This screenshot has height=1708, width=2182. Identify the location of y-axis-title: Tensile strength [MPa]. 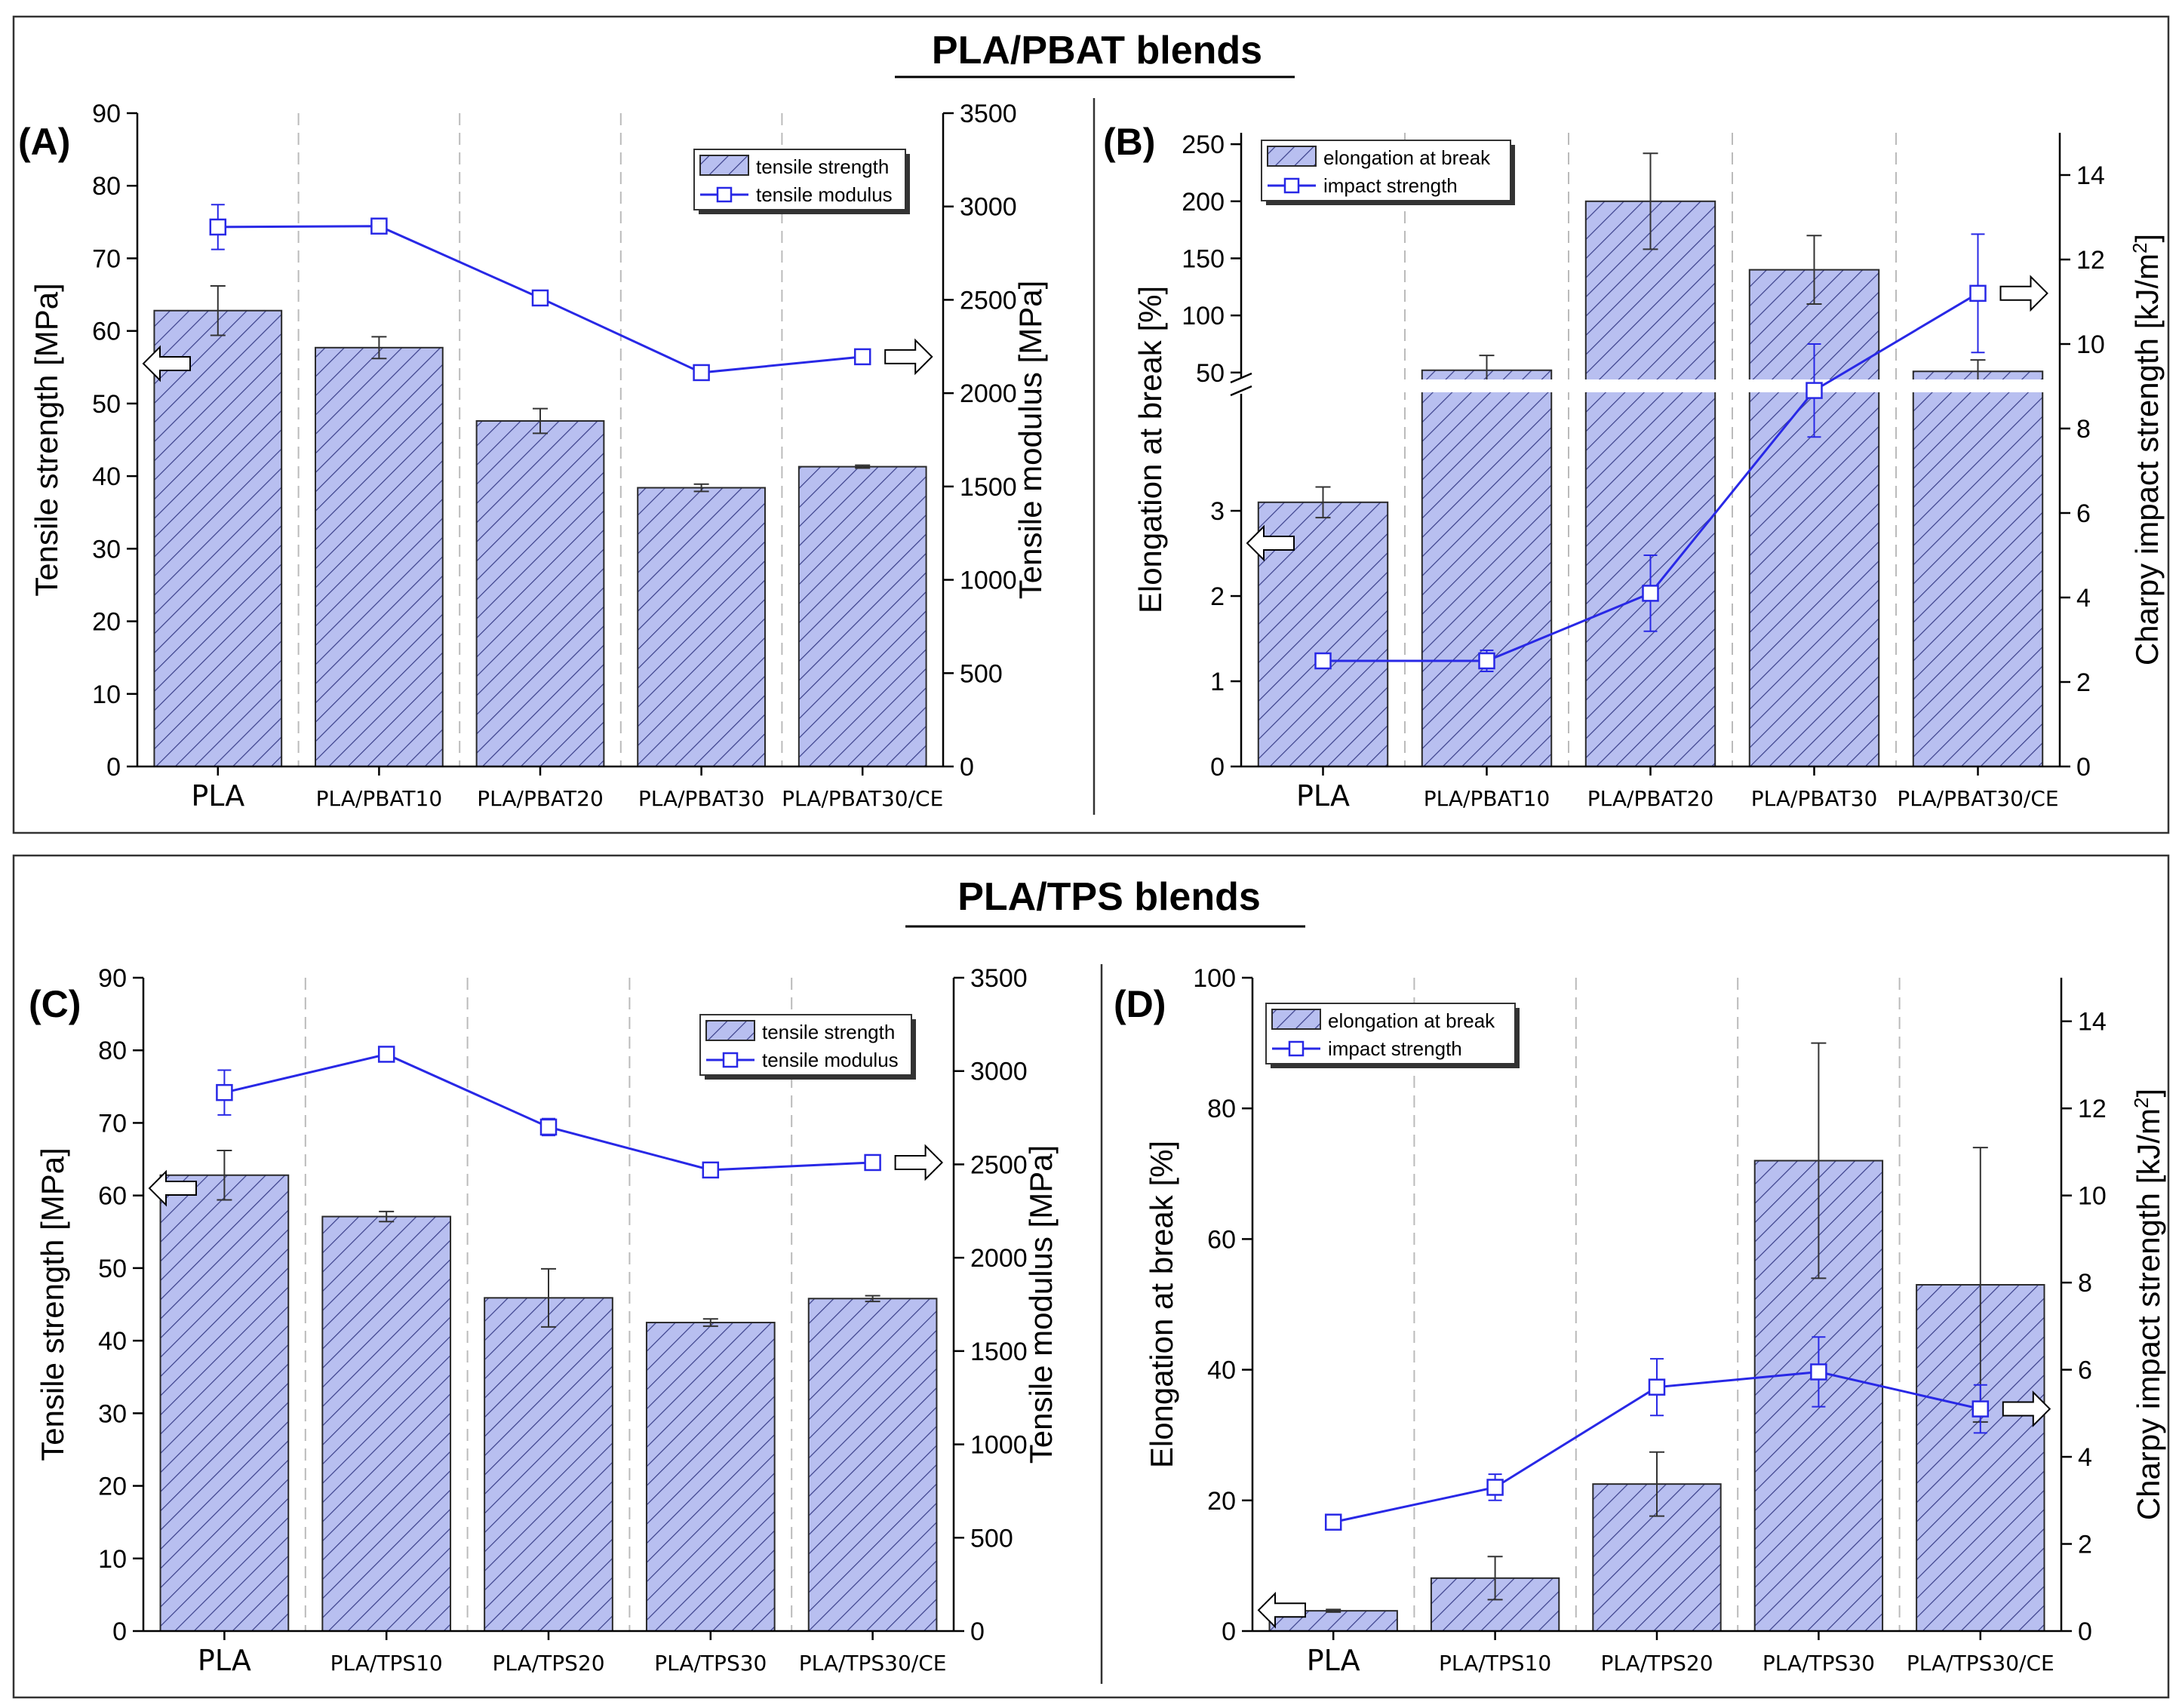
(52, 1304).